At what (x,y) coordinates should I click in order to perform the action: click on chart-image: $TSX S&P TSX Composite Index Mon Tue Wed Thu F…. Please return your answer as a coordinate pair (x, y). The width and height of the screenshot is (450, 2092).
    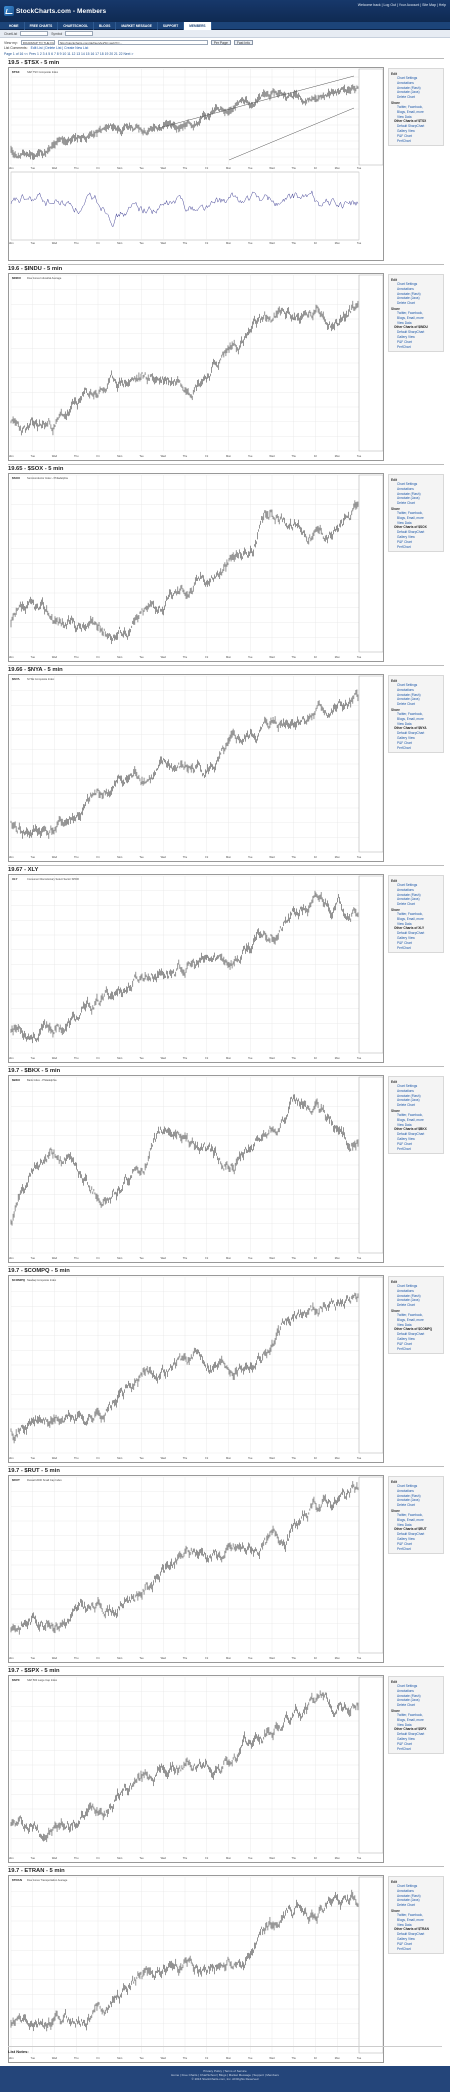
    Looking at the image, I should click on (196, 164).